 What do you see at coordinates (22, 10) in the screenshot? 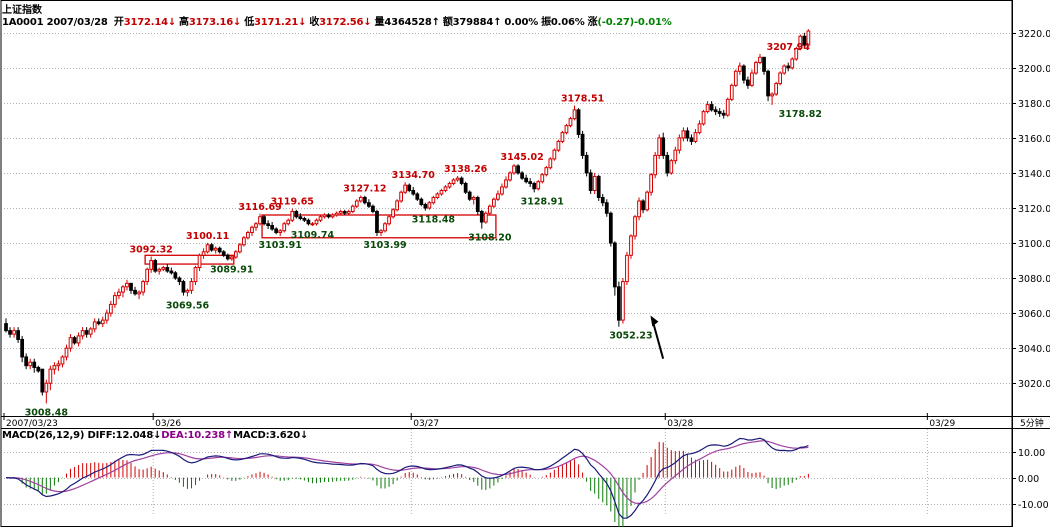
I see `chart-title: 上证指数` at bounding box center [22, 10].